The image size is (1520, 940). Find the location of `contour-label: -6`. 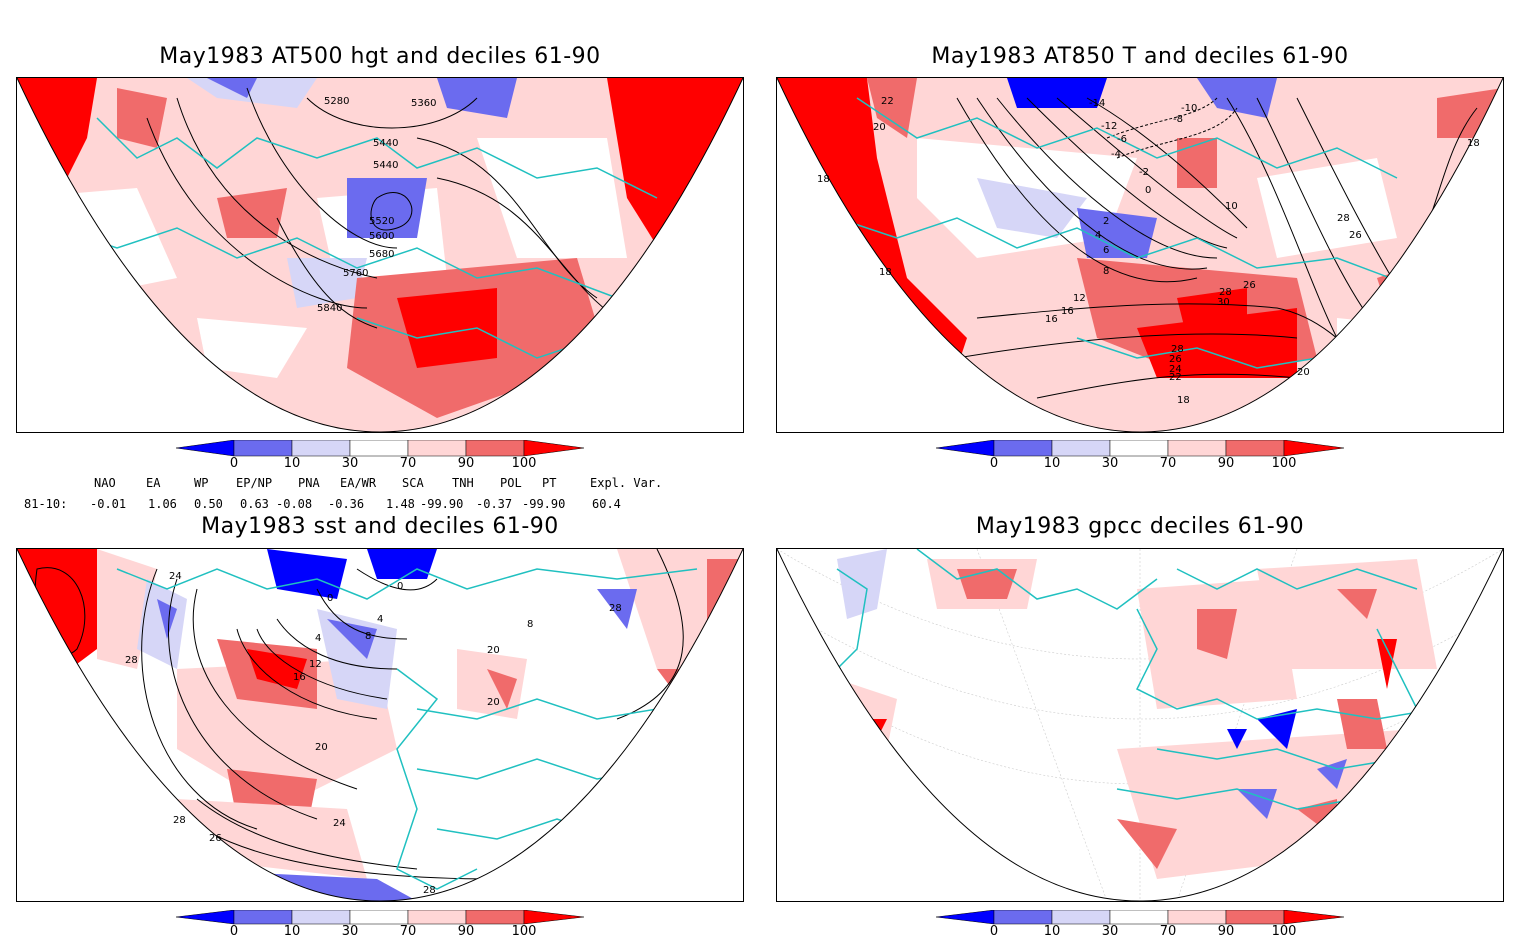

contour-label: -6 is located at coordinates (1122, 139).